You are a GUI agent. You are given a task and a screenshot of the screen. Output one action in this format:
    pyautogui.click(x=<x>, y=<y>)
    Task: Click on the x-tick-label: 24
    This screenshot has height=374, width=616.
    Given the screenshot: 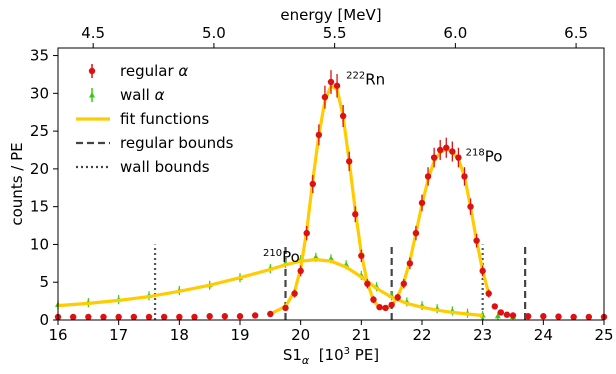 What is the action you would take?
    pyautogui.click(x=543, y=335)
    